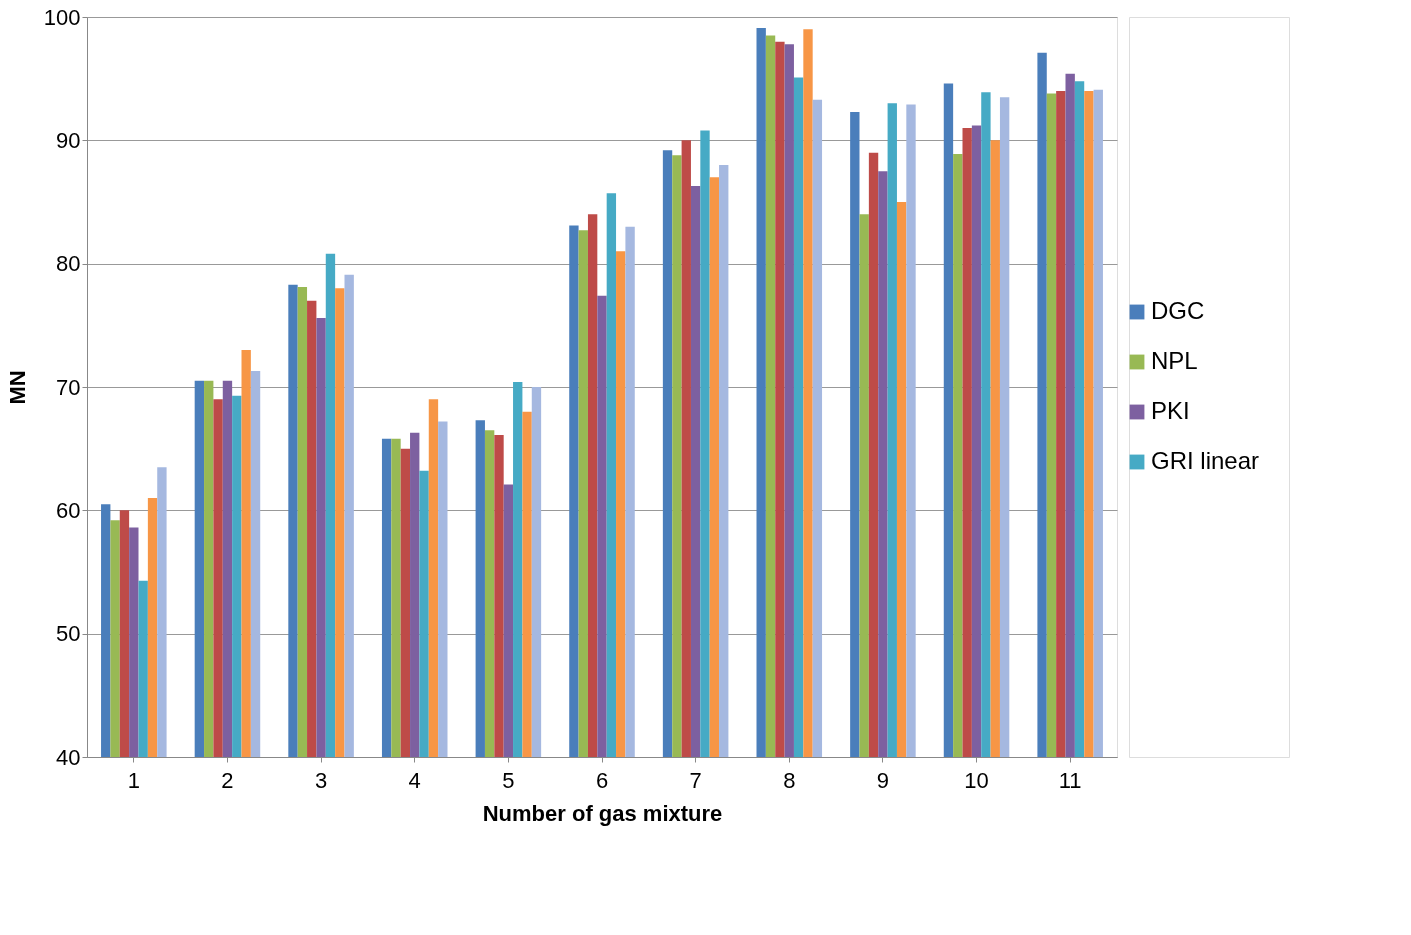 Image resolution: width=1411 pixels, height=935 pixels. What do you see at coordinates (602, 780) in the screenshot?
I see `x-tick-label: 6` at bounding box center [602, 780].